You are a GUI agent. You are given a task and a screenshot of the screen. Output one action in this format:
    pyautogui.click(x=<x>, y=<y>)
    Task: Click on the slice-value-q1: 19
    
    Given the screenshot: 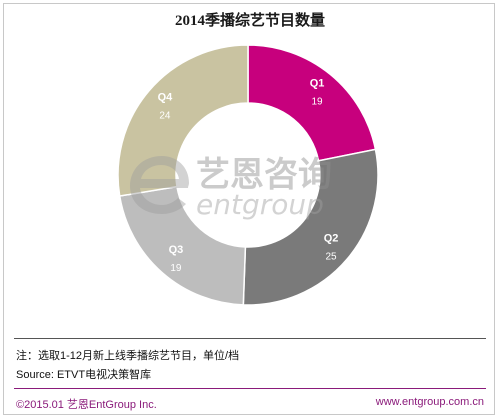 What is the action you would take?
    pyautogui.click(x=317, y=102)
    